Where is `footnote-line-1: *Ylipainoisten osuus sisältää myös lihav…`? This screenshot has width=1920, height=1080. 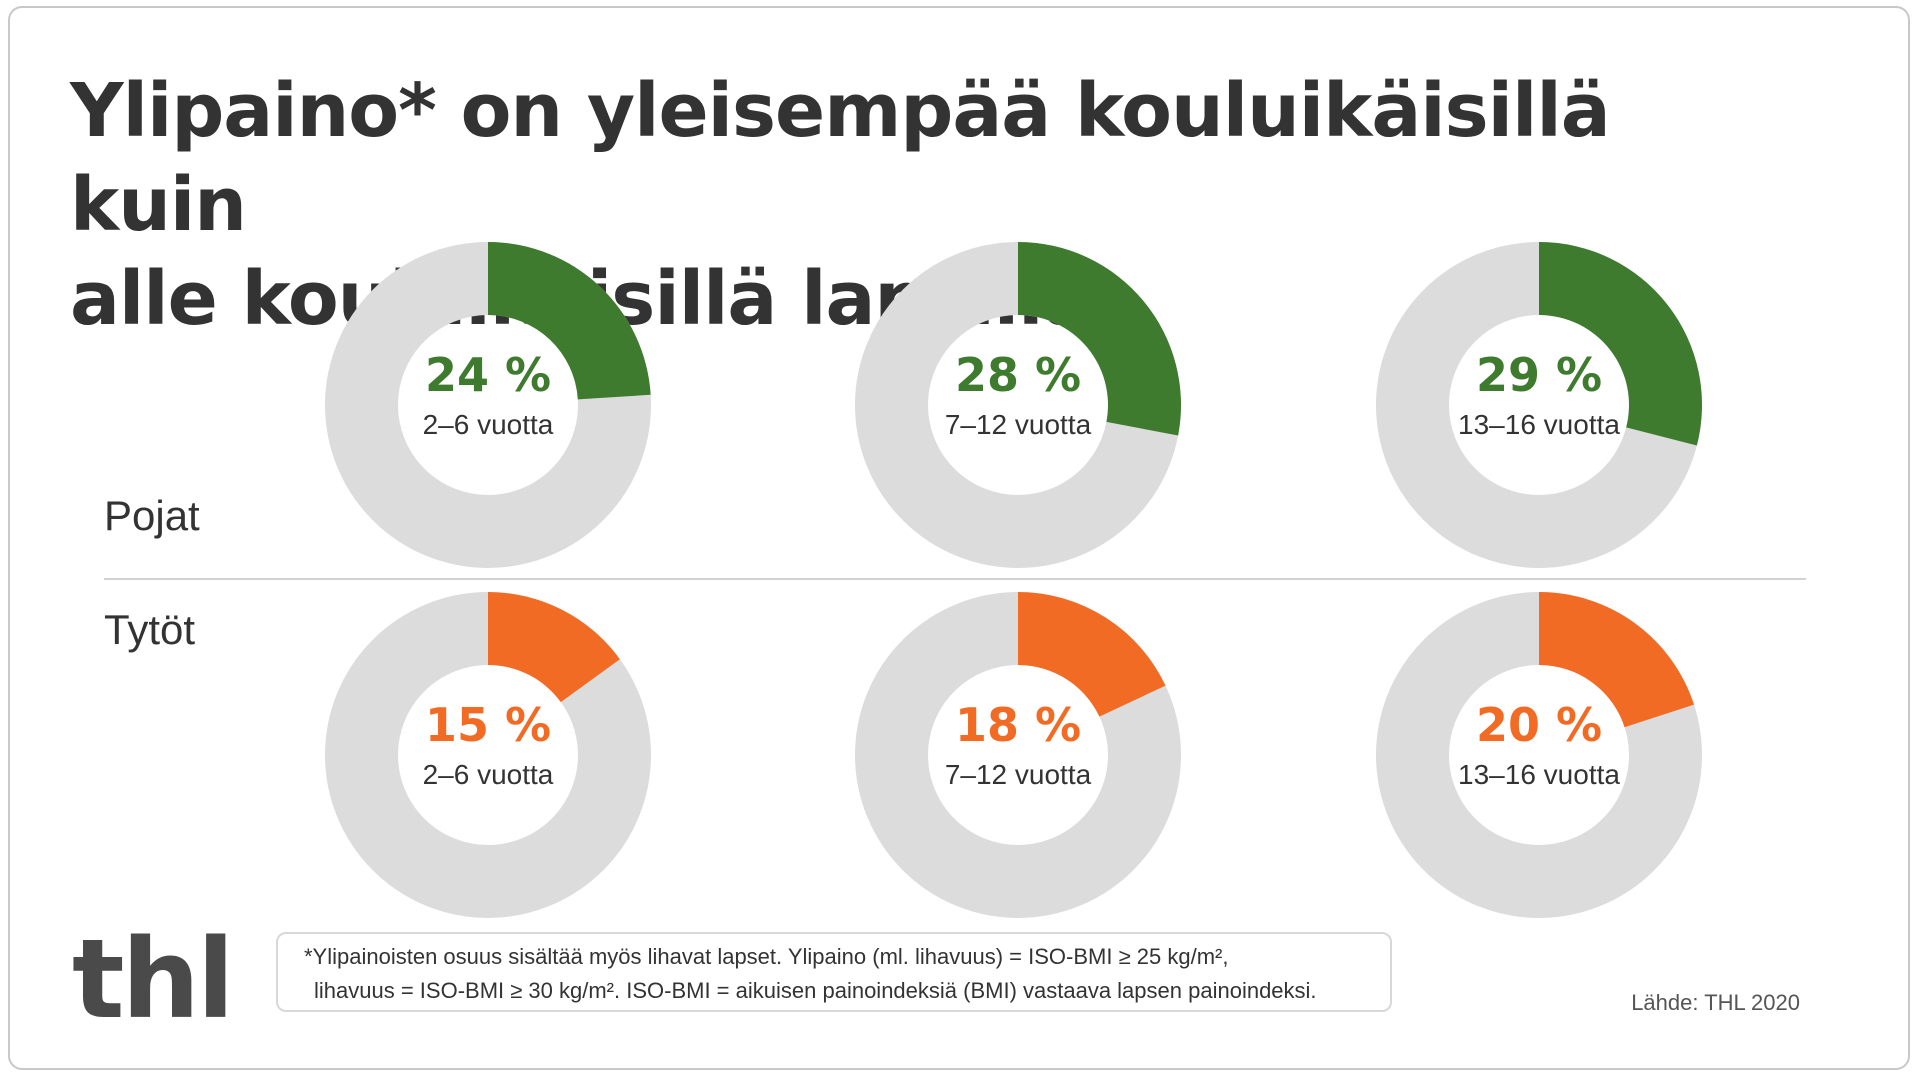 footnote-line-1: *Ylipainoisten osuus sisältää myös lihav… is located at coordinates (766, 956).